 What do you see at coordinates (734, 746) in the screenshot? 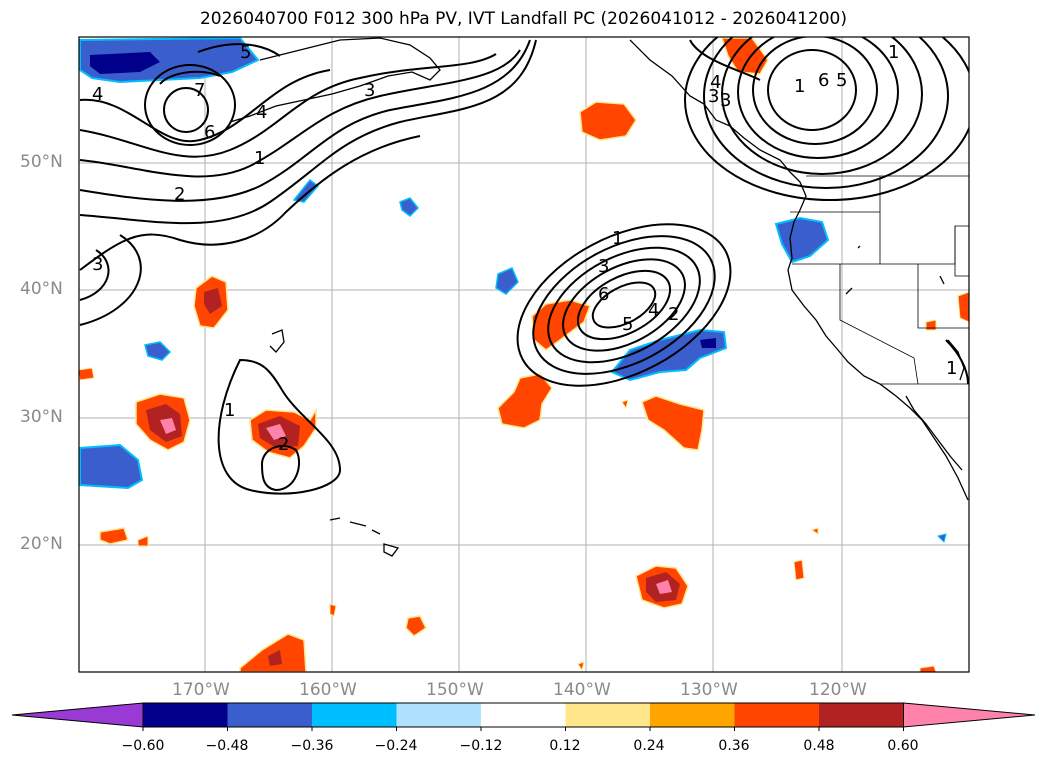
I see `colorbar-tick-label: 0.36` at bounding box center [734, 746].